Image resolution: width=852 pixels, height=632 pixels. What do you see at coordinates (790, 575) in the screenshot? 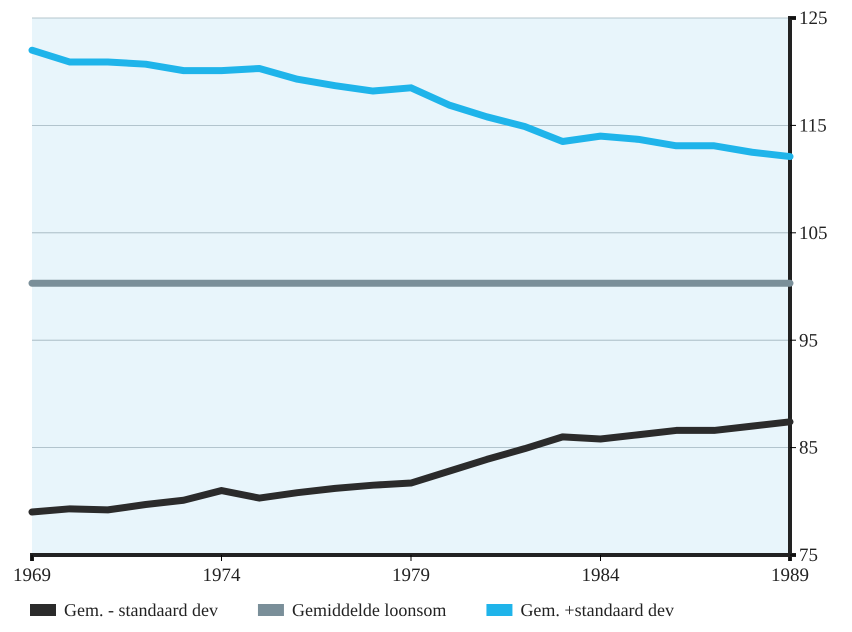
I see `x-tick-label: 1989` at bounding box center [790, 575].